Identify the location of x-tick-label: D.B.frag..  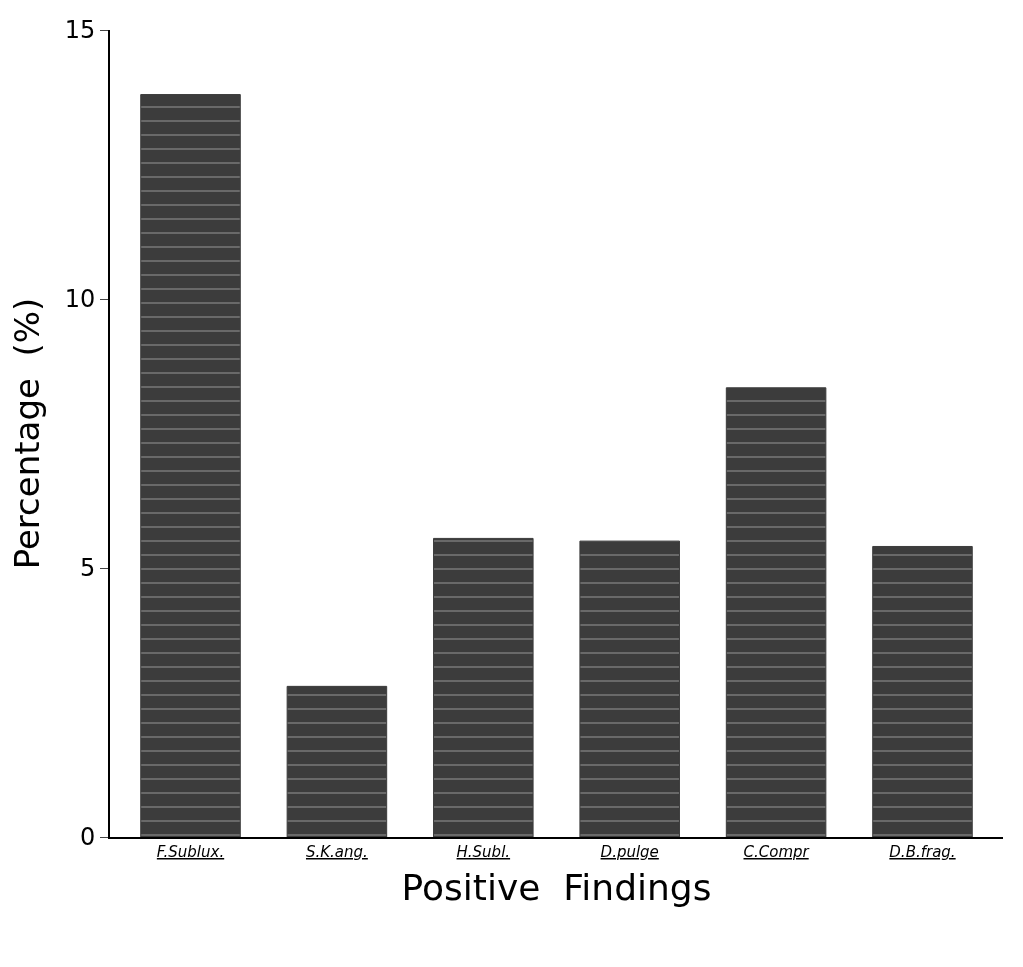
(922, 852).